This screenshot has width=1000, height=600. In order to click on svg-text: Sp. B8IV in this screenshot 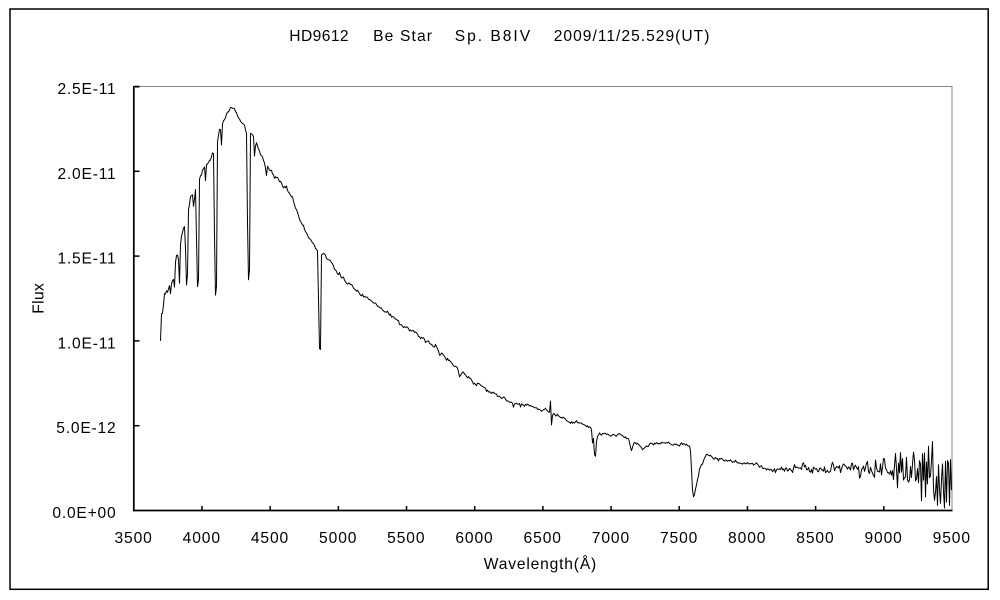, I will do `click(493, 36)`.